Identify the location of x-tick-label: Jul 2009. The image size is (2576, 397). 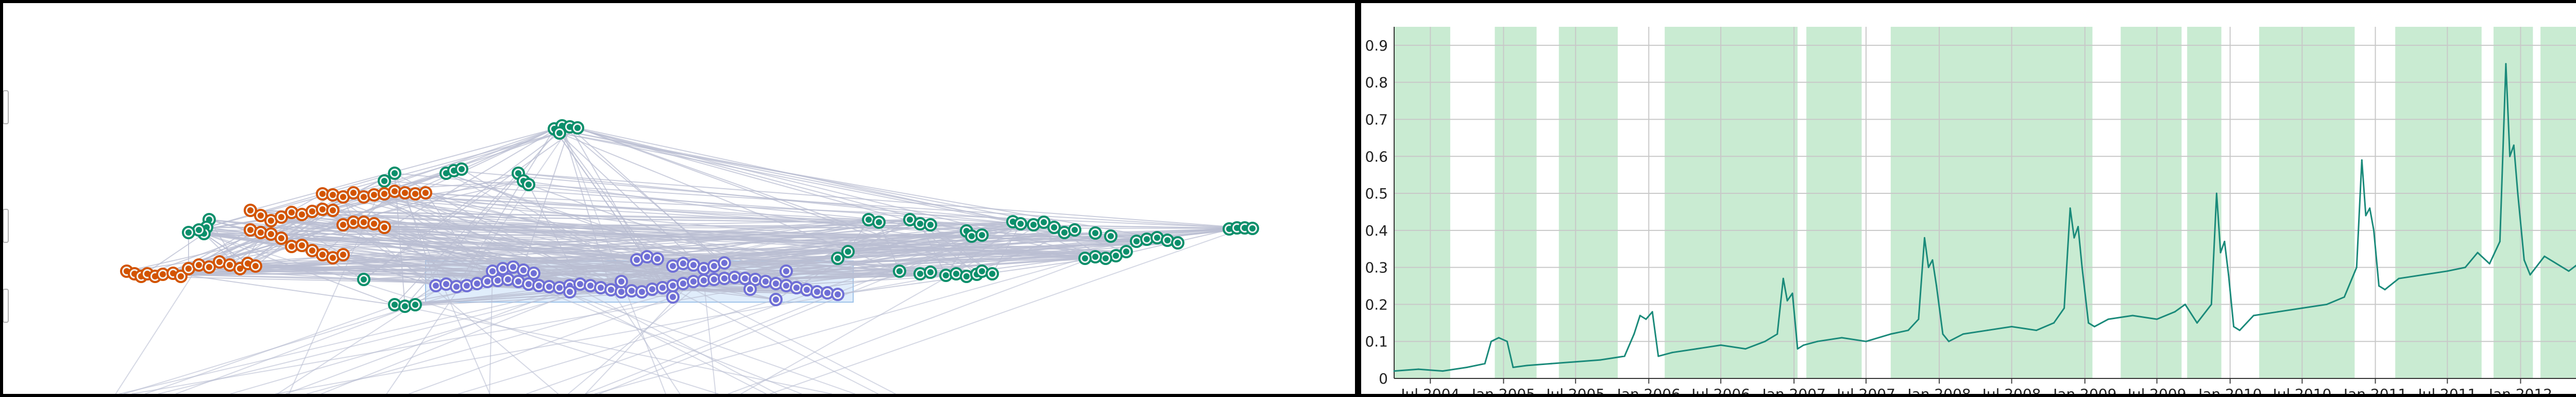
(2157, 390).